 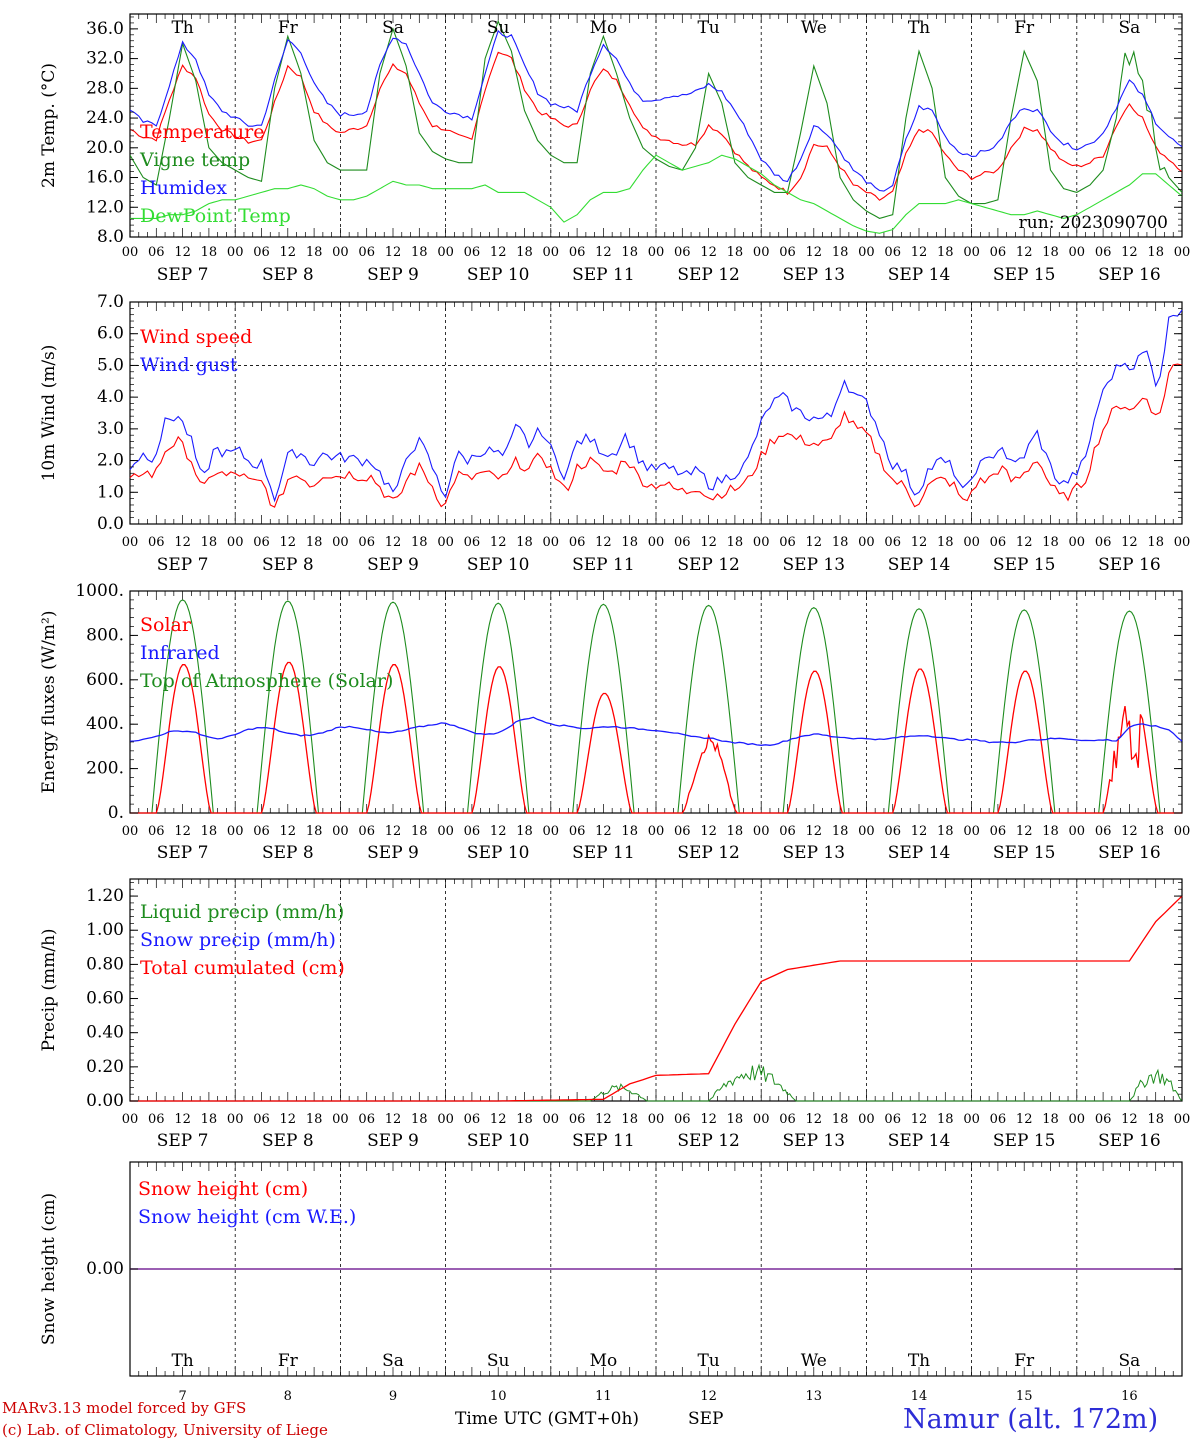 I want to click on y-tick-label: 12.0, so click(x=105, y=207).